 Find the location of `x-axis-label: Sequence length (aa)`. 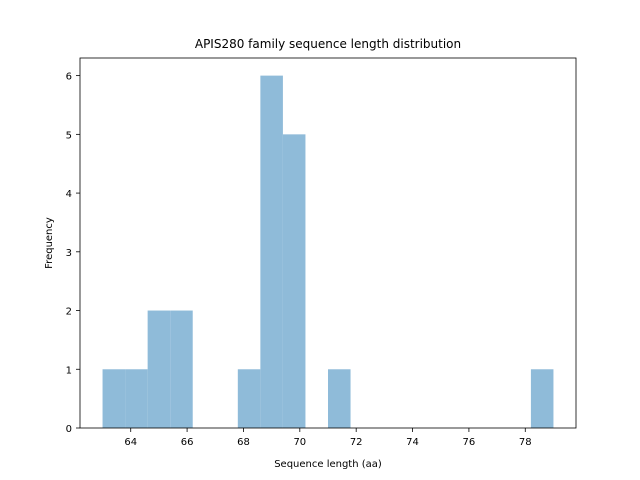

x-axis-label: Sequence length (aa) is located at coordinates (328, 464).